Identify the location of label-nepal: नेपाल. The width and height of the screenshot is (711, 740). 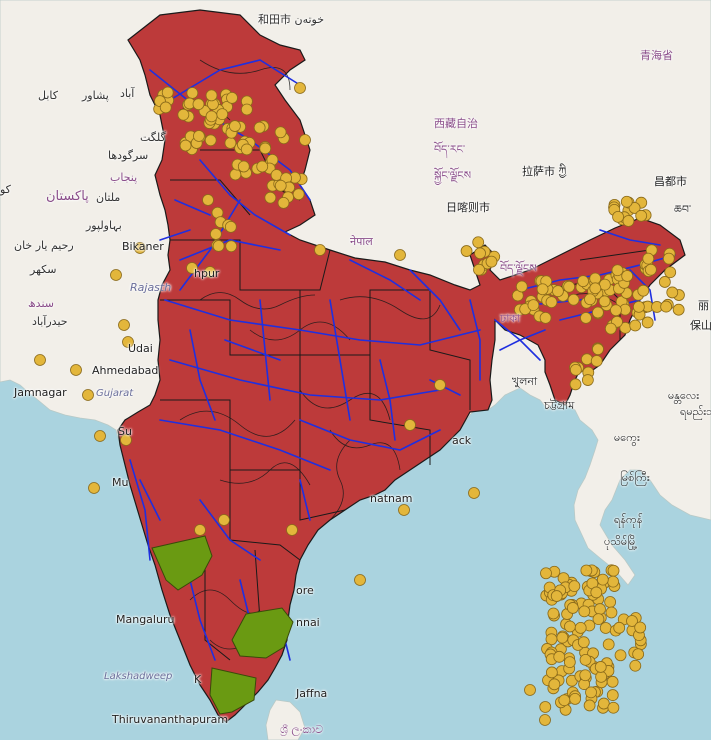
(361, 241).